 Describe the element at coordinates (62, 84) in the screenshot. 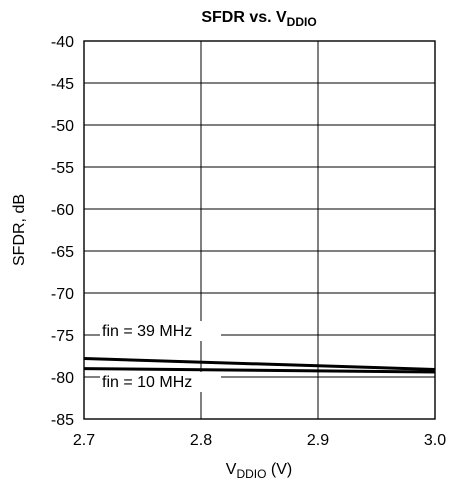

I see `y-tick-label: -45` at that location.